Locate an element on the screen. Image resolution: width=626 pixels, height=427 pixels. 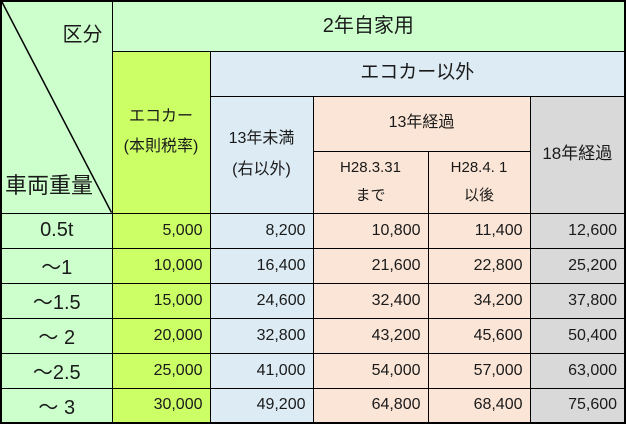
corner-diagonal-cell: 区分 車両重量 is located at coordinates (56, 107).